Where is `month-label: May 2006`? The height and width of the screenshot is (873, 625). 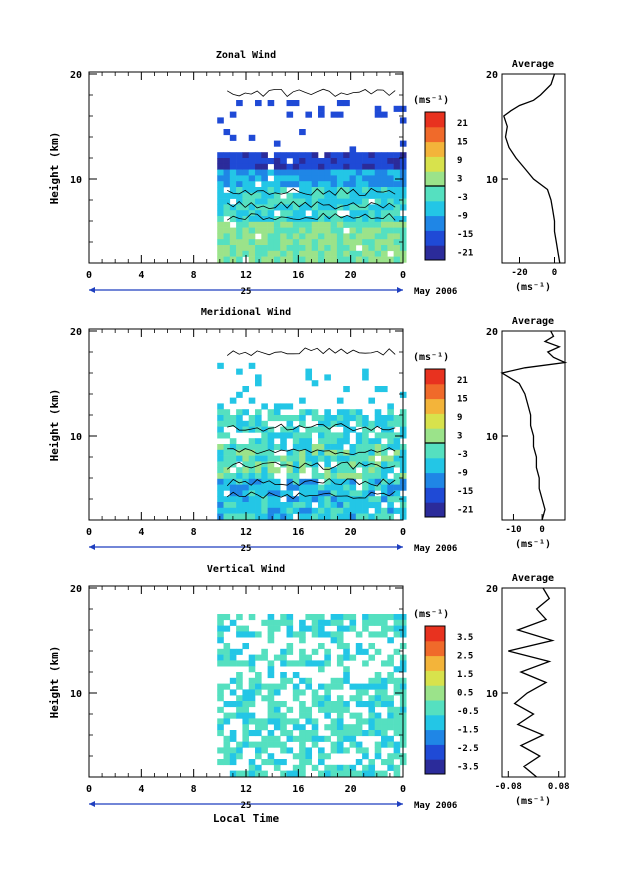
month-label: May 2006 is located at coordinates (435, 549).